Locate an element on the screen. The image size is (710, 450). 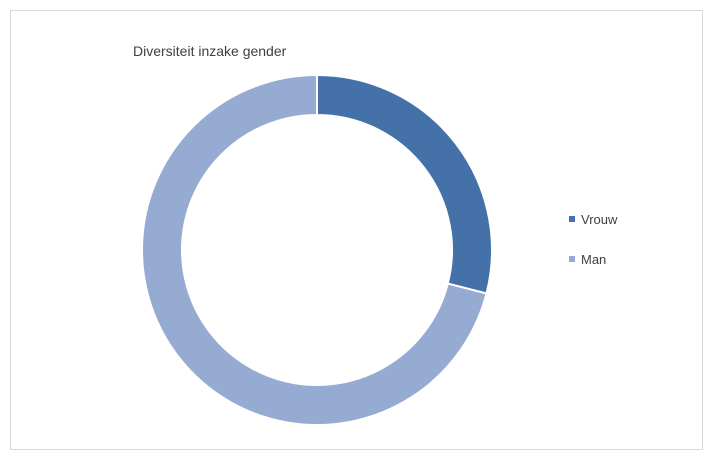
legend-label-man: Man is located at coordinates (594, 259).